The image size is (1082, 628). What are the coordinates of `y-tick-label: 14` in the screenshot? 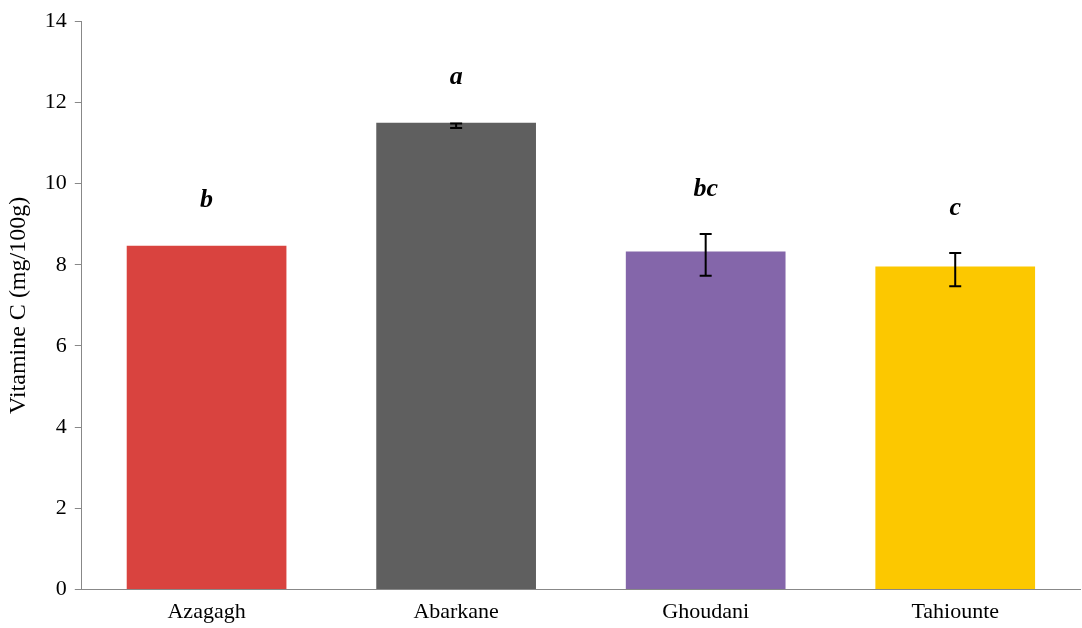 It's located at (55, 19).